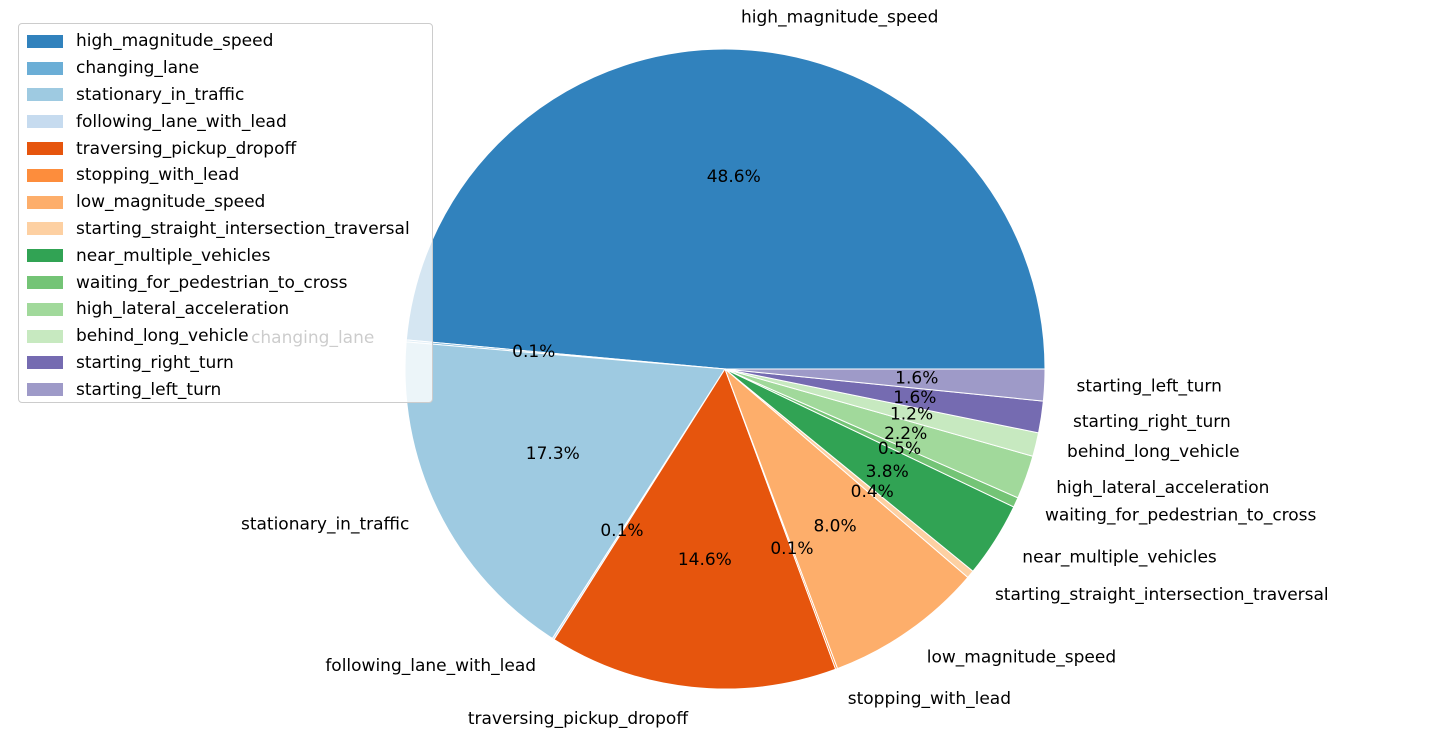 This screenshot has width=1447, height=737. What do you see at coordinates (155, 362) in the screenshot?
I see `legend-label: starting_right_turn` at bounding box center [155, 362].